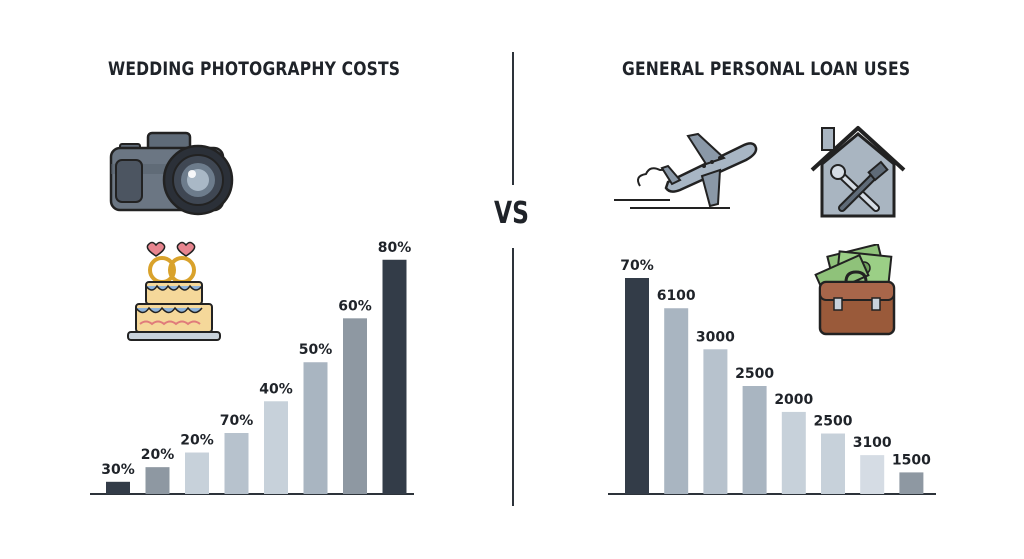  What do you see at coordinates (511, 213) in the screenshot?
I see `vs-label: VS` at bounding box center [511, 213].